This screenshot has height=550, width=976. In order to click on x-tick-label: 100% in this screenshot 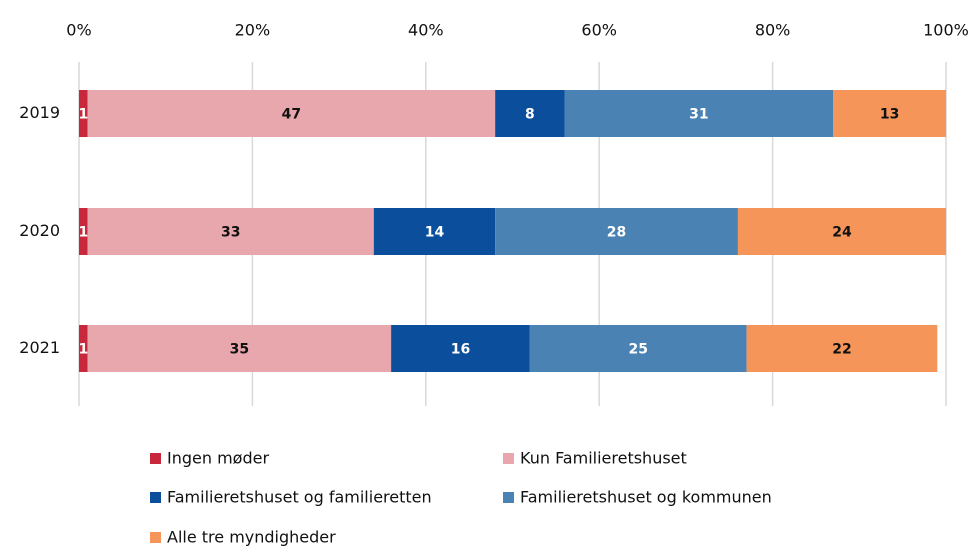, I will do `click(946, 30)`.